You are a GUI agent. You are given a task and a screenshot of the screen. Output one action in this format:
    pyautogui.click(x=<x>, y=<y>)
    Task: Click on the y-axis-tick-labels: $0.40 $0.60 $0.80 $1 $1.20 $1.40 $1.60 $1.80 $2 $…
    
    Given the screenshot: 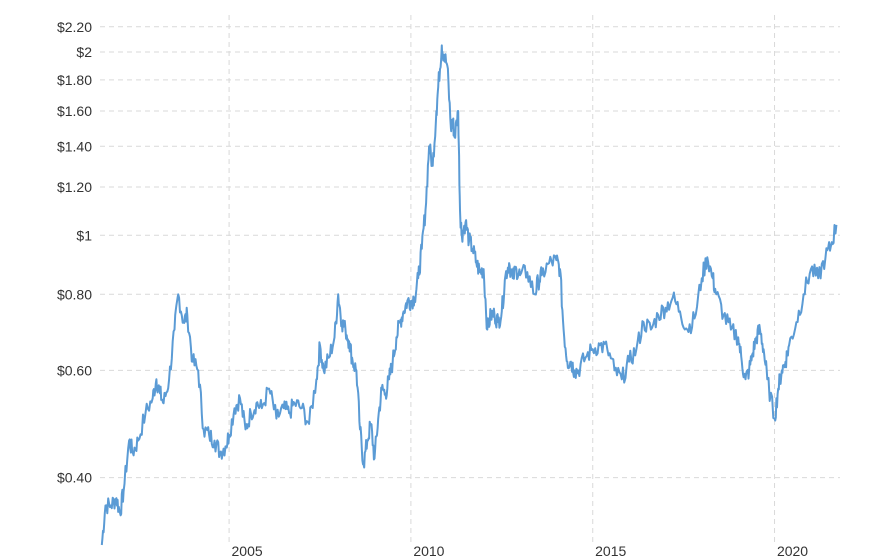 What is the action you would take?
    pyautogui.click(x=74, y=252)
    